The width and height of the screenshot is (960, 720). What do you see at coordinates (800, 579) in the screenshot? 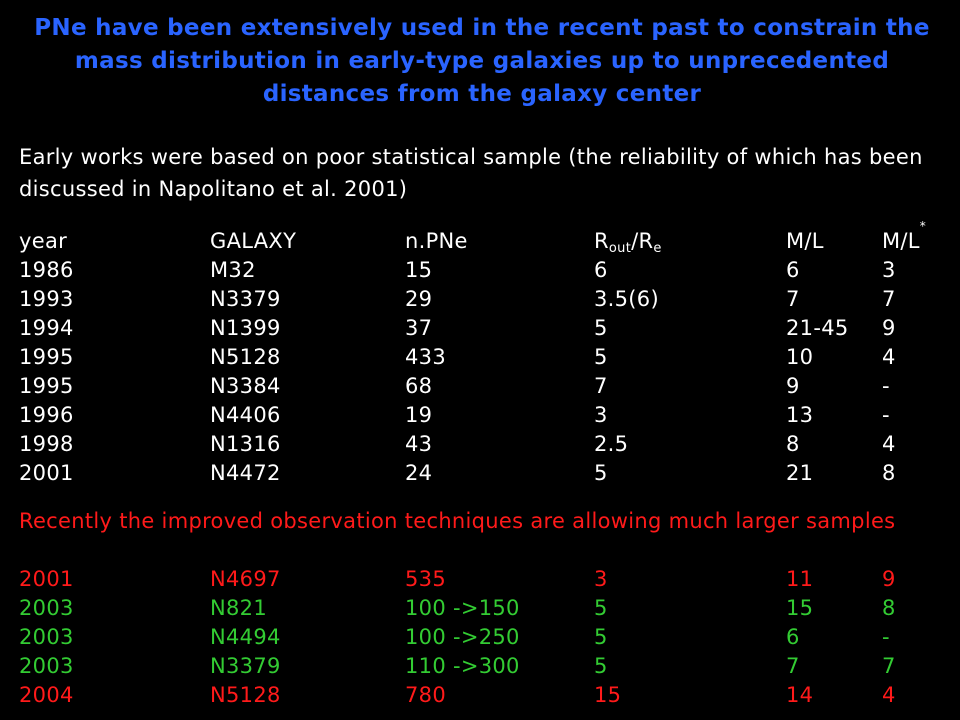
I see `cell-ml: 11` at bounding box center [800, 579].